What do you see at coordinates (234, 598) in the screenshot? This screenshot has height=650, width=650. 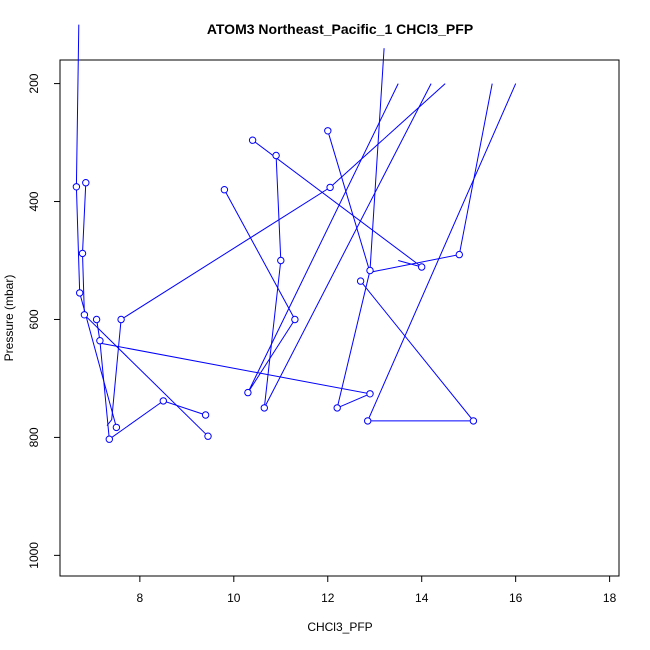 I see `x-tick-label: 10` at bounding box center [234, 598].